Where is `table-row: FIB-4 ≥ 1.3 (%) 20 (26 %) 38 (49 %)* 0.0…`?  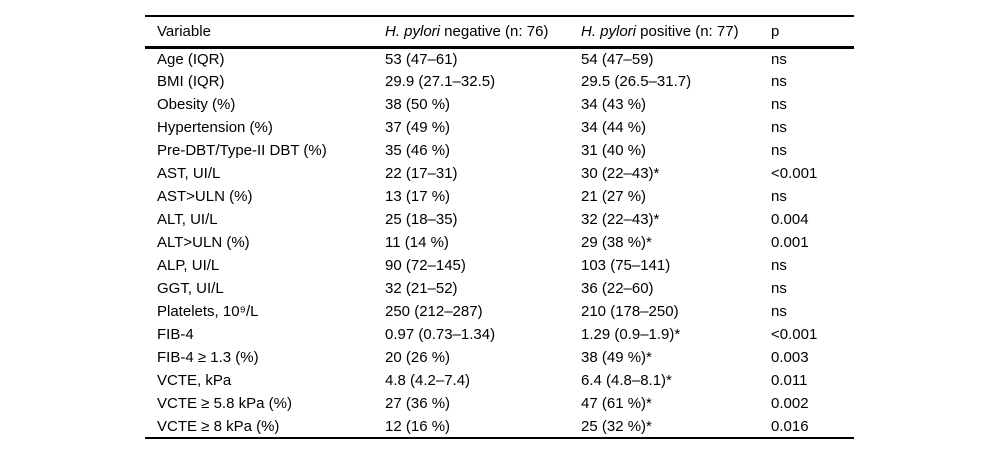 table-row: FIB-4 ≥ 1.3 (%) 20 (26 %) 38 (49 %)* 0.0… is located at coordinates (499, 357).